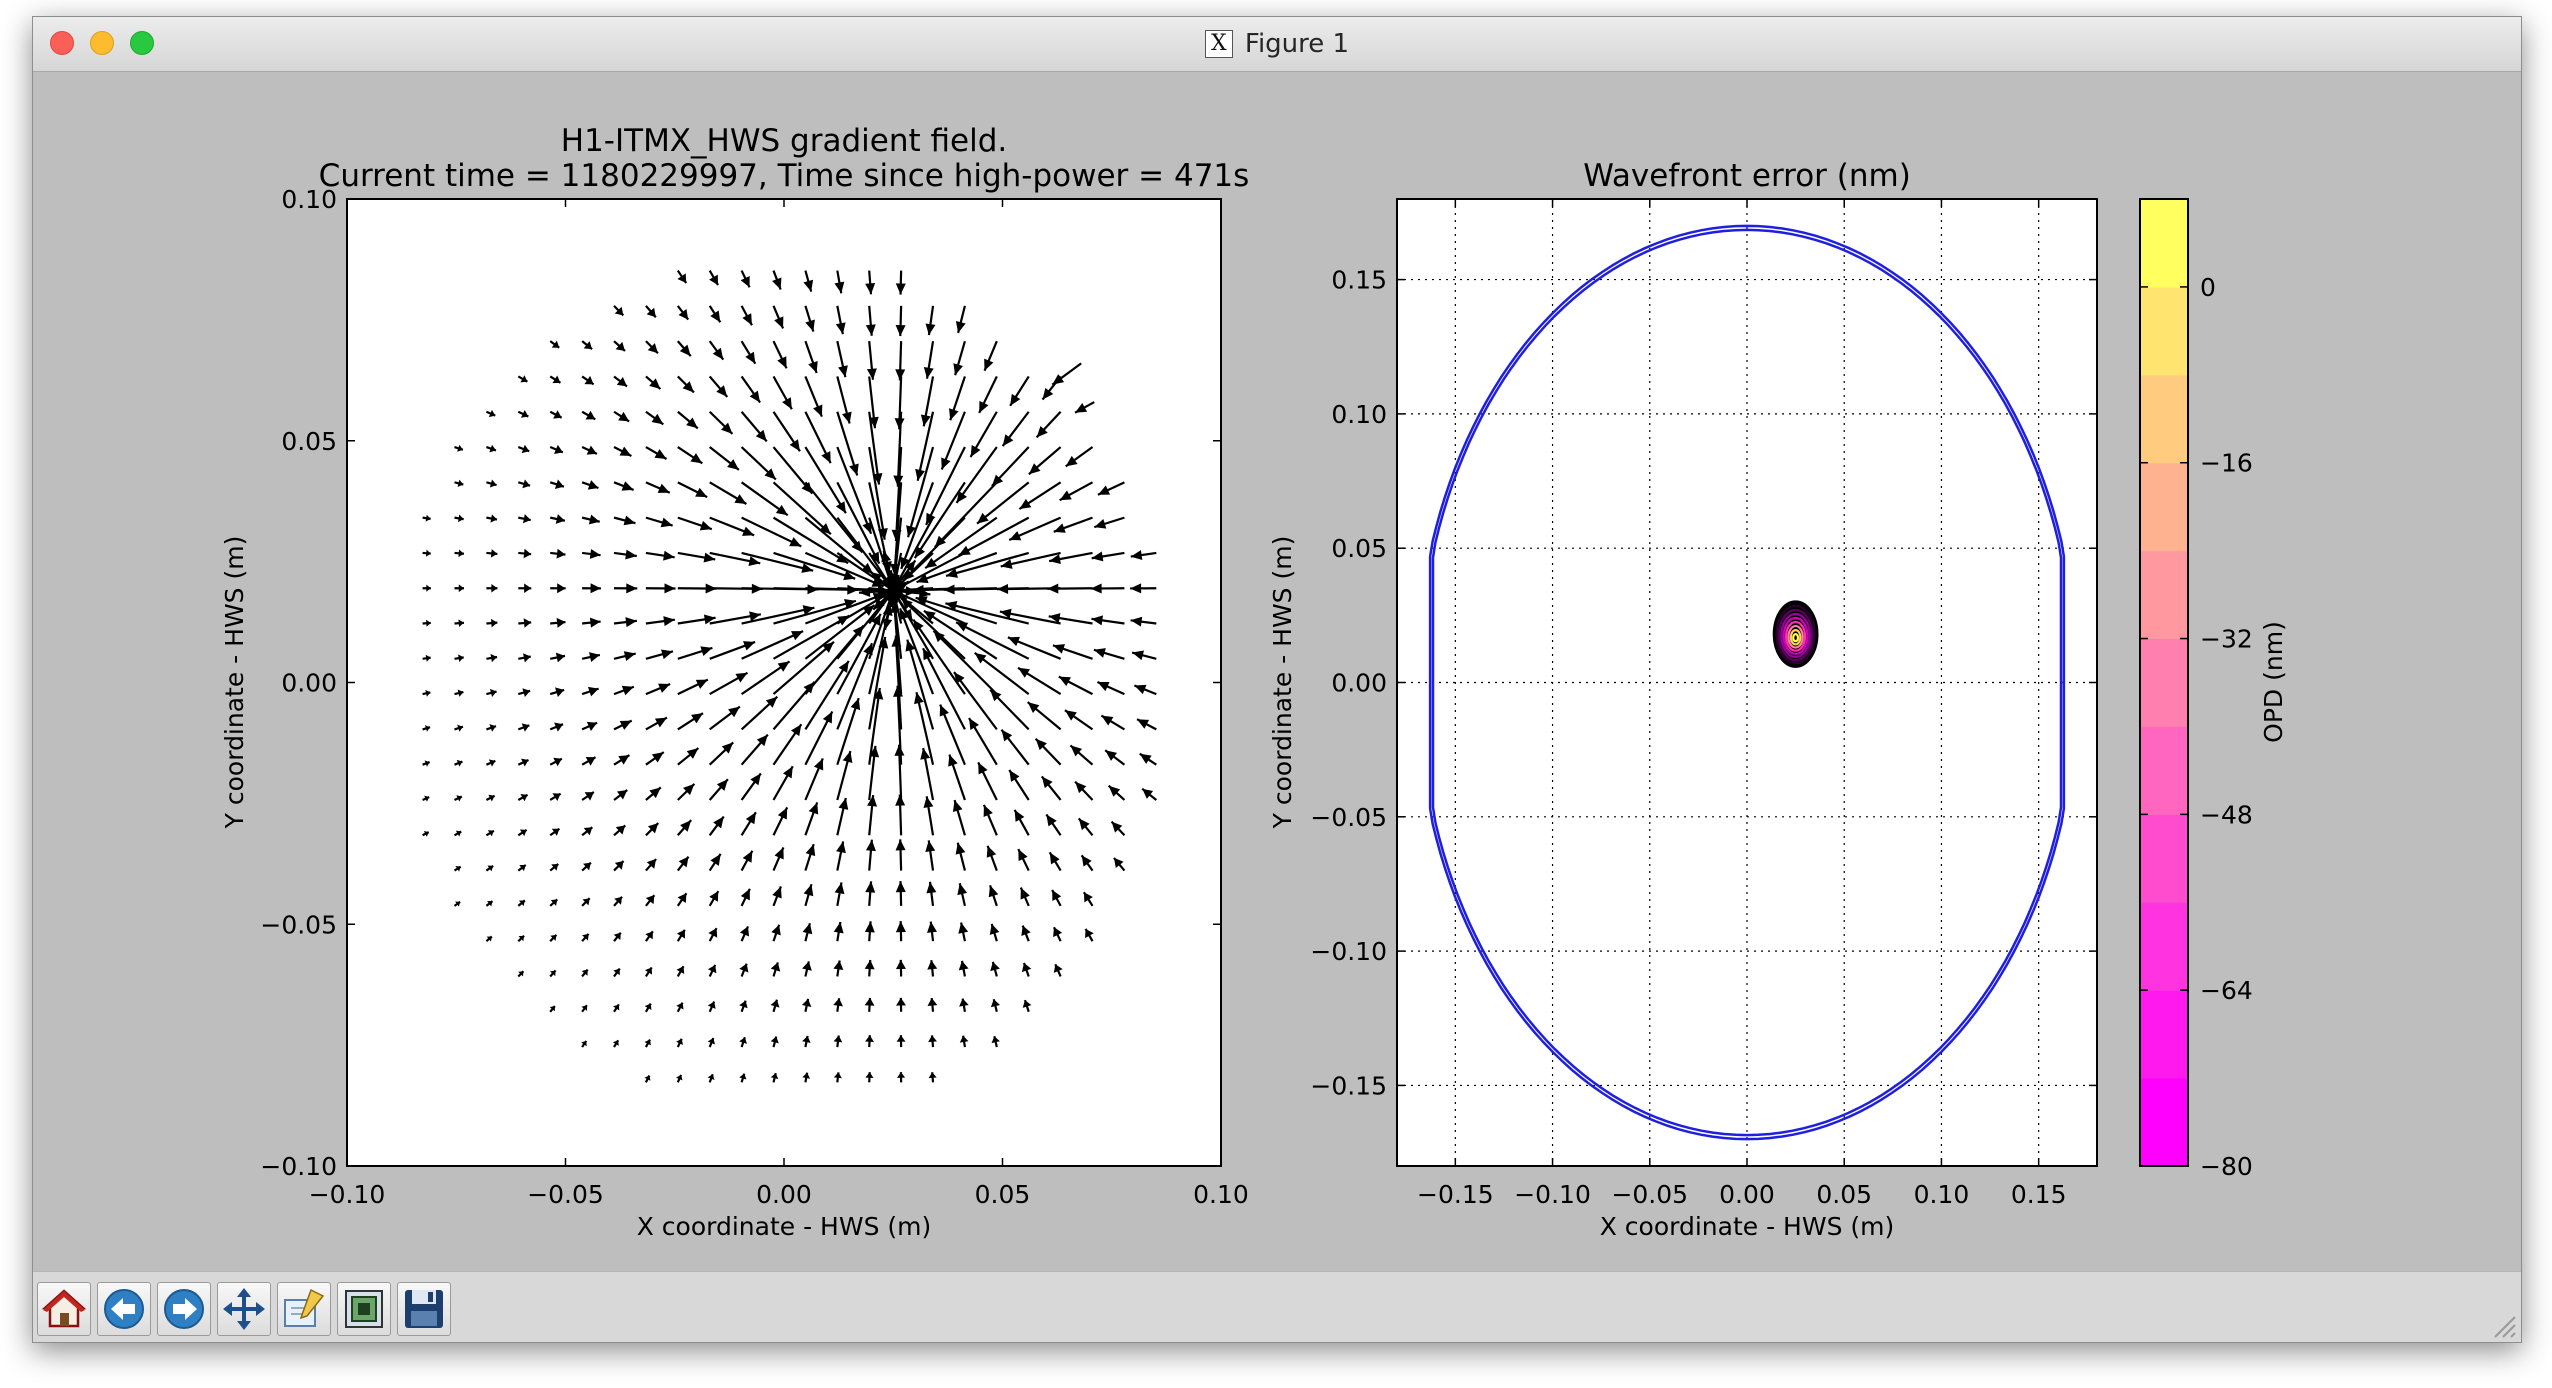 The height and width of the screenshot is (1388, 2552). I want to click on resize-grip-icon, so click(2504, 1326).